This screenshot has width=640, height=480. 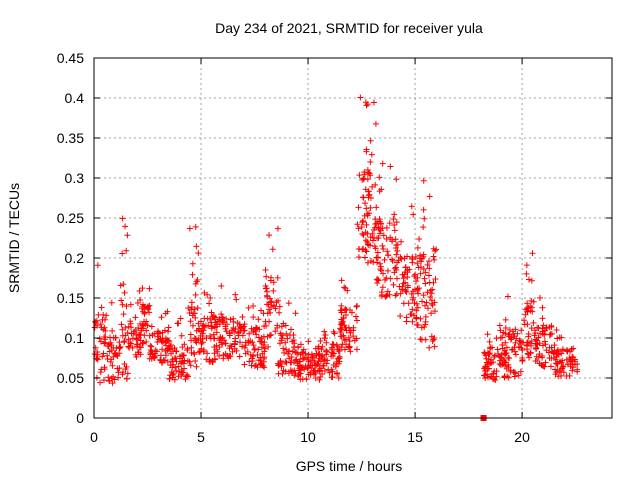 I want to click on x-tick-label: 20, so click(x=522, y=437).